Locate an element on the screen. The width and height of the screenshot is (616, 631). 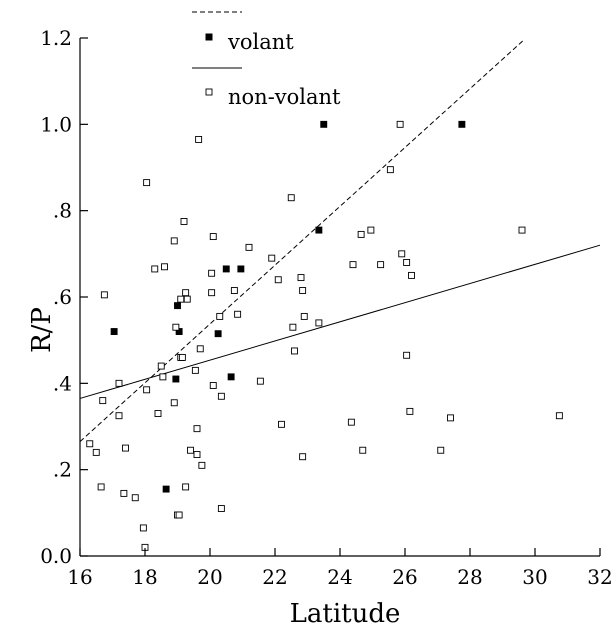
y-tick-label: 1.2 is located at coordinates (56, 38).